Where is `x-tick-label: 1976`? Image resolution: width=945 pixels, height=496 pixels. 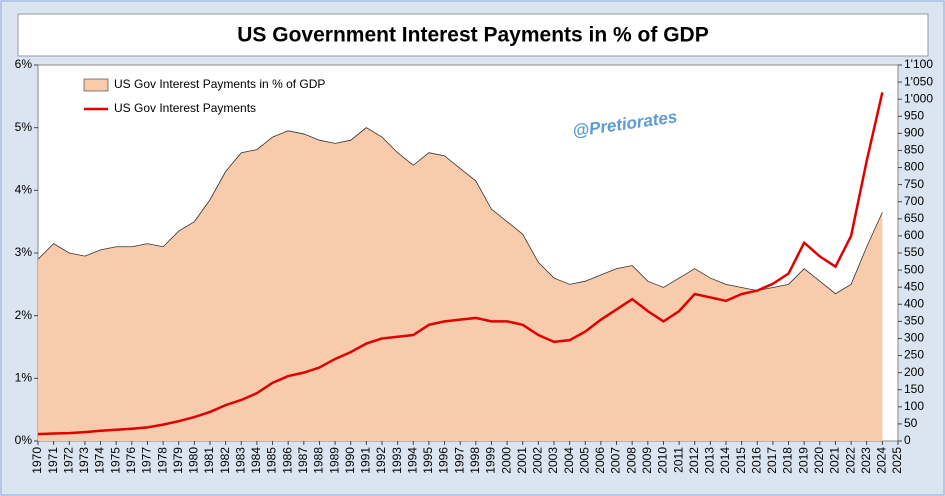 x-tick-label: 1976 is located at coordinates (131, 460).